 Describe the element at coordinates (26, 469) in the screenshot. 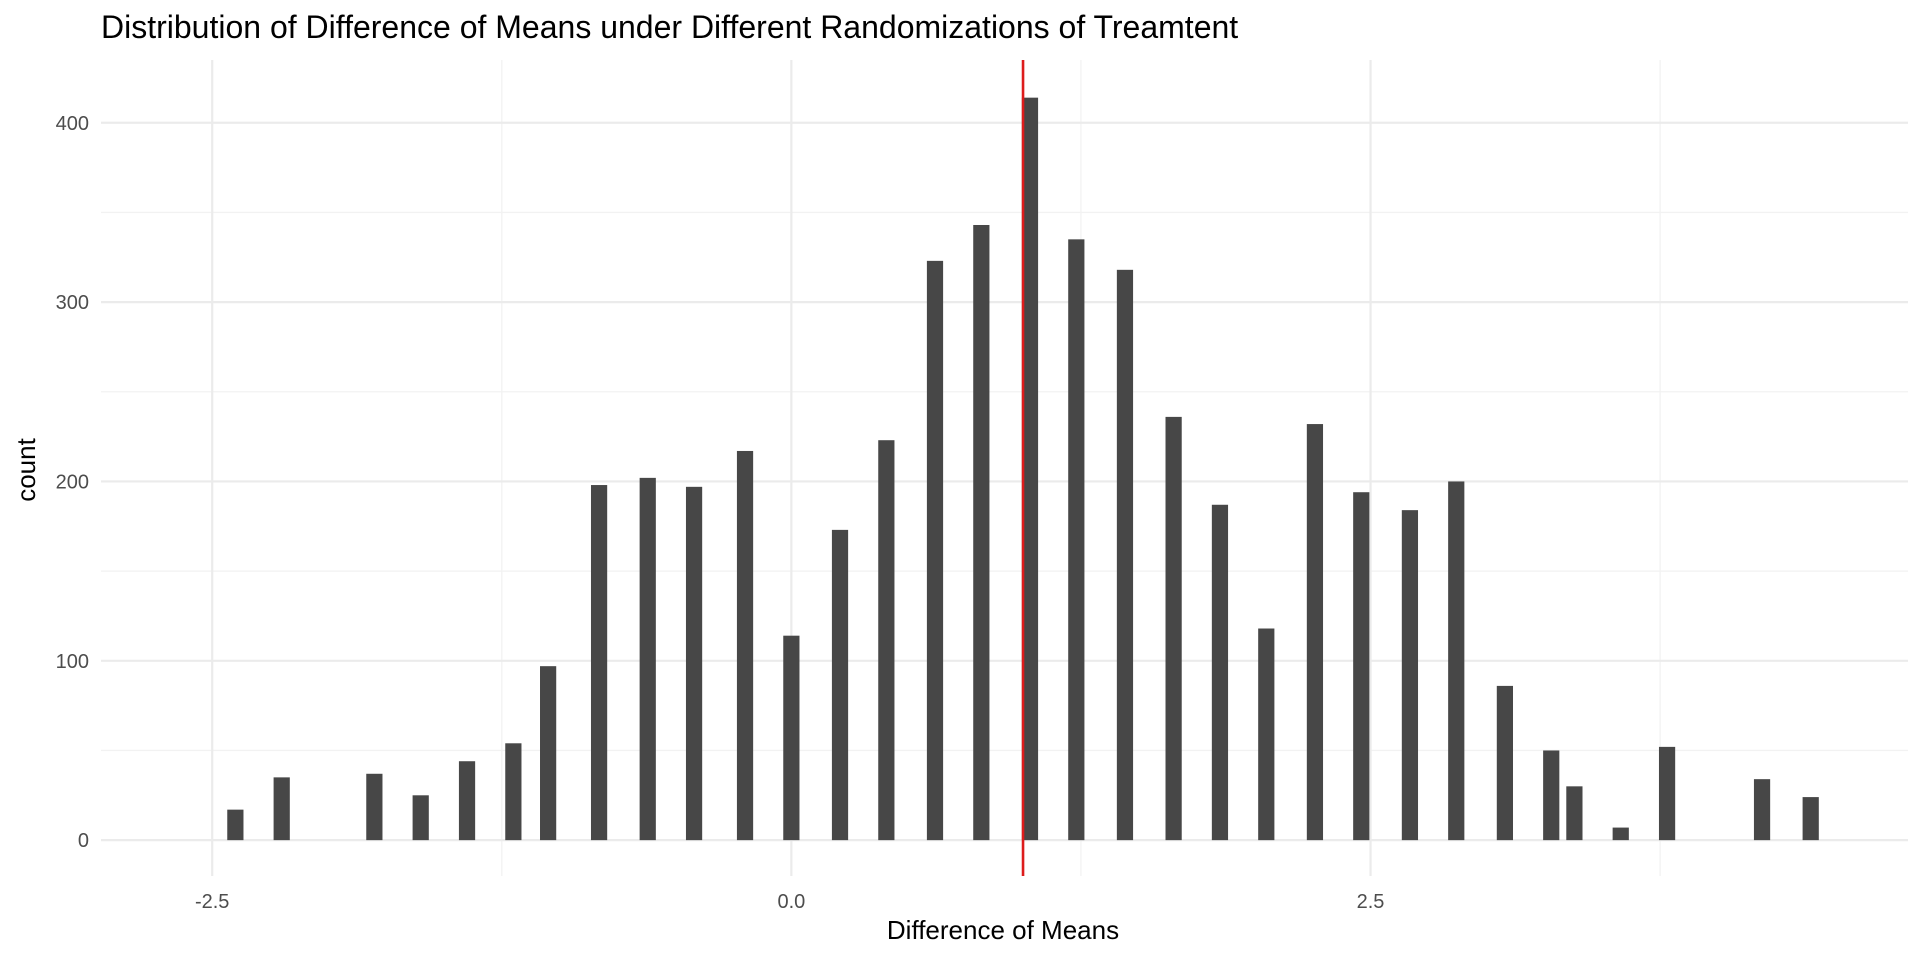

I see `y-axis-title: count` at that location.